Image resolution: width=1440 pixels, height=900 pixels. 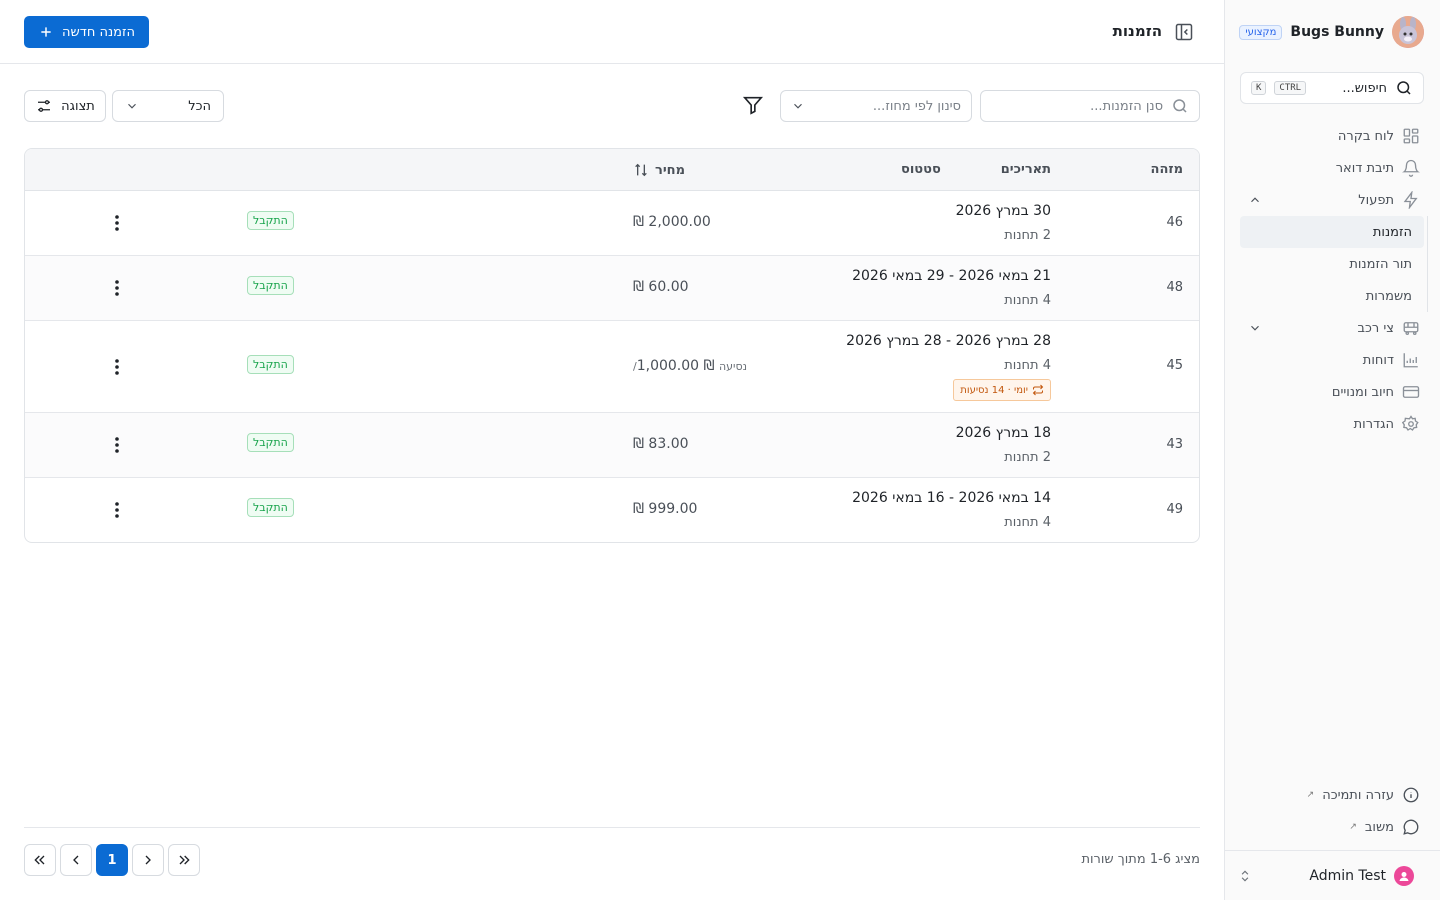 I want to click on row-stops: 2 תחנות, so click(x=1027, y=235).